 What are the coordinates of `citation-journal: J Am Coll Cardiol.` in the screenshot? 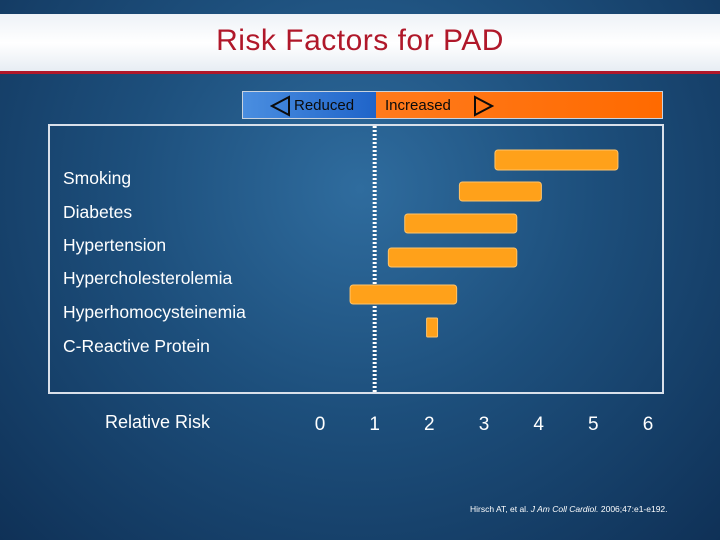 It's located at (564, 509).